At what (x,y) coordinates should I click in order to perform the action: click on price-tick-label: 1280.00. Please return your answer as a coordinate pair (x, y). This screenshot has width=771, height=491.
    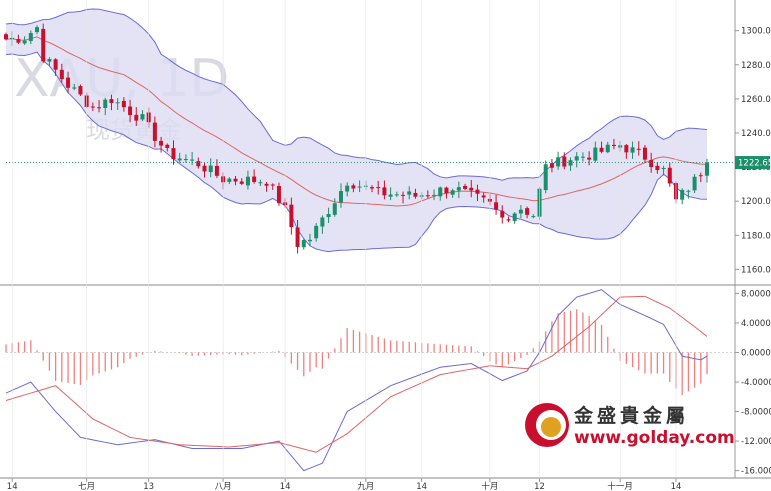
    Looking at the image, I should click on (756, 66).